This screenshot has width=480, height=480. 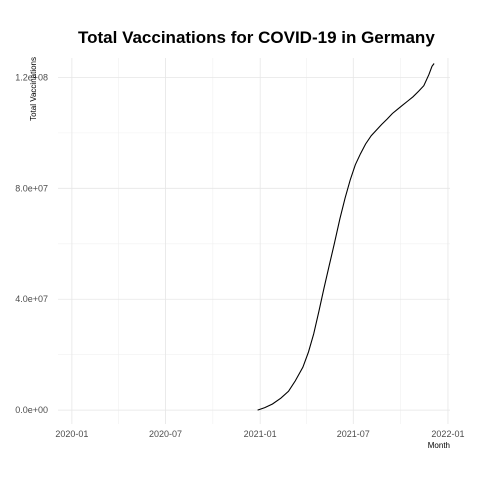 I want to click on x-tick-label: 2022-01, so click(x=447, y=434).